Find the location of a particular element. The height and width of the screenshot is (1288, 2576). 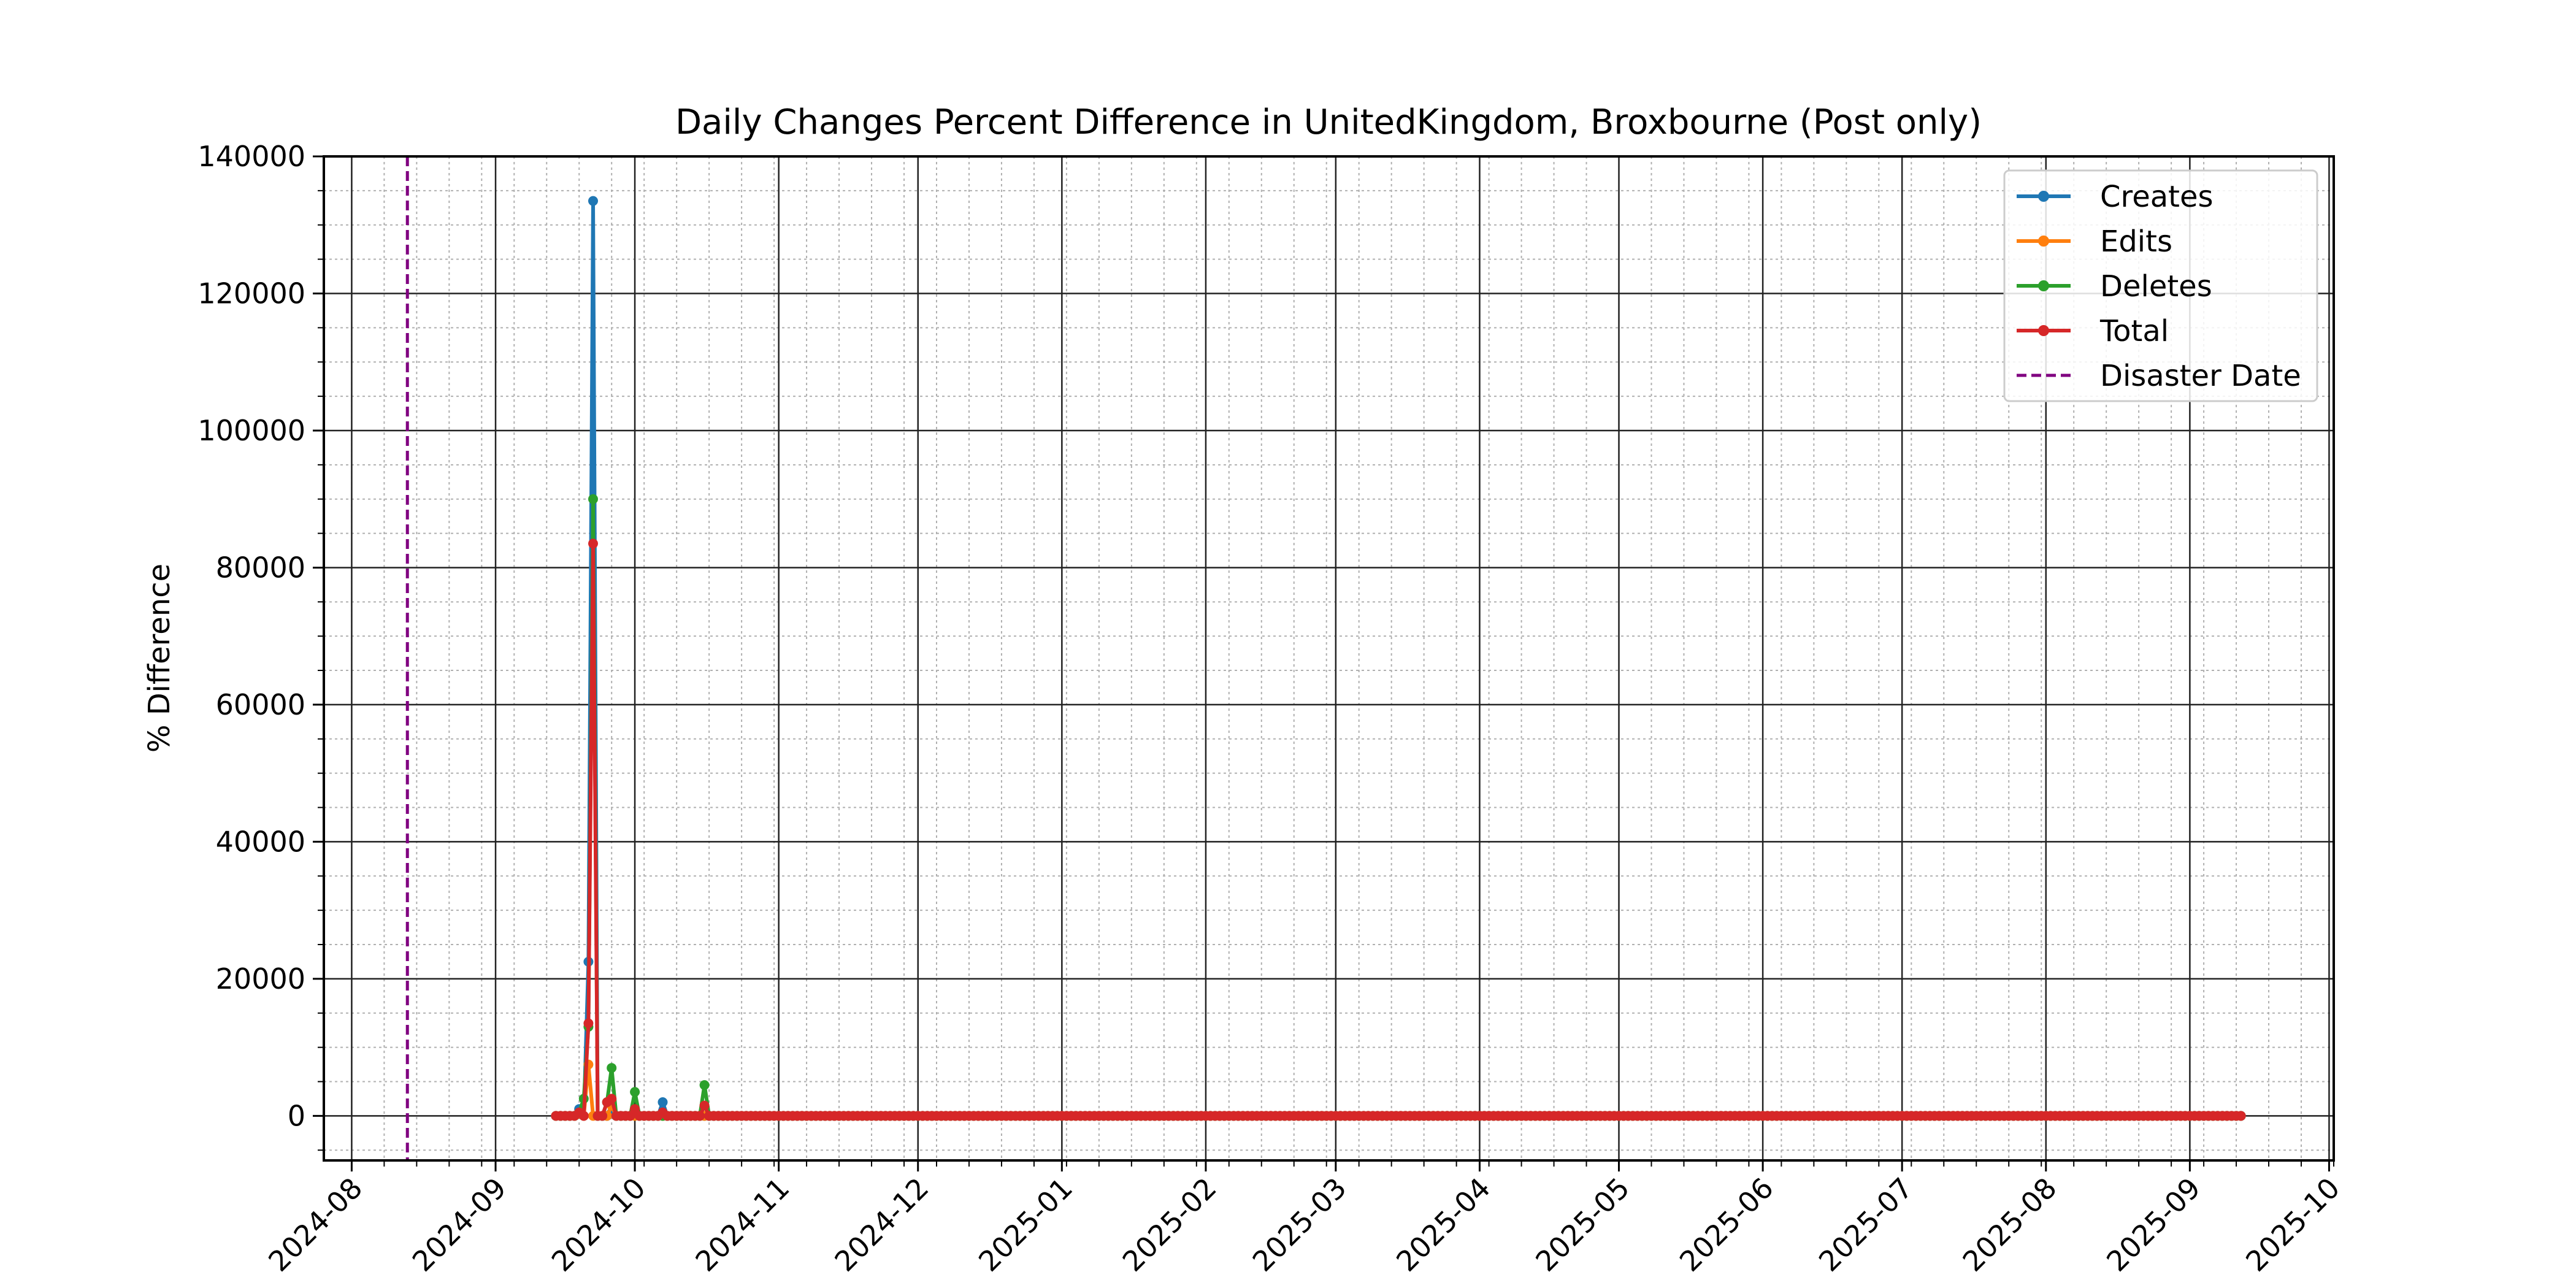

legend-label: Deletes is located at coordinates (2156, 286).